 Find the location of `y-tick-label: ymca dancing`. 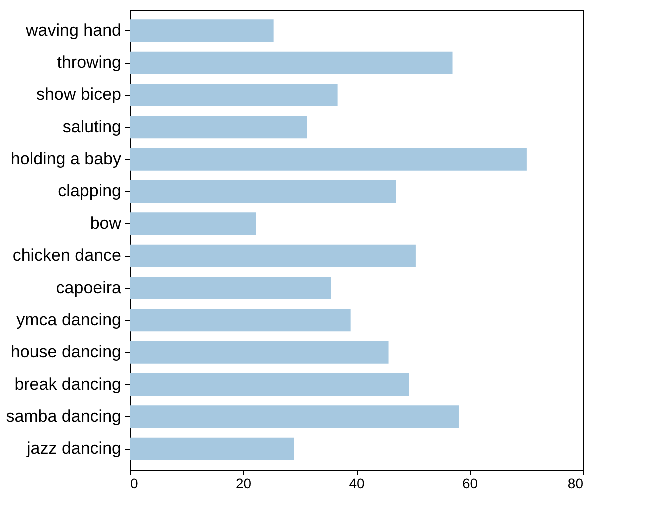

y-tick-label: ymca dancing is located at coordinates (69, 320).